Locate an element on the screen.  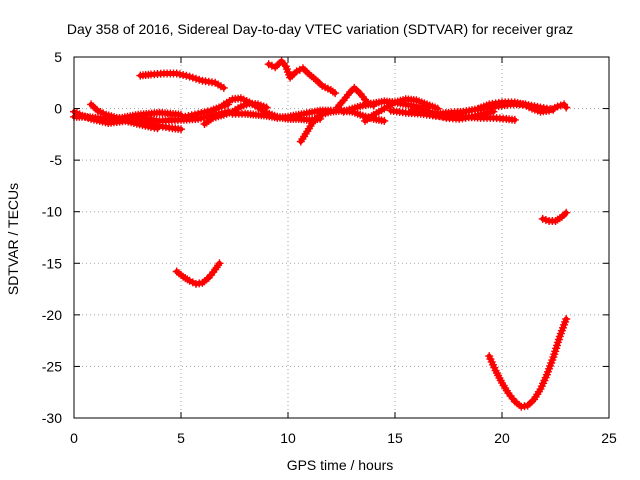
x-tick-label: 25 is located at coordinates (609, 438).